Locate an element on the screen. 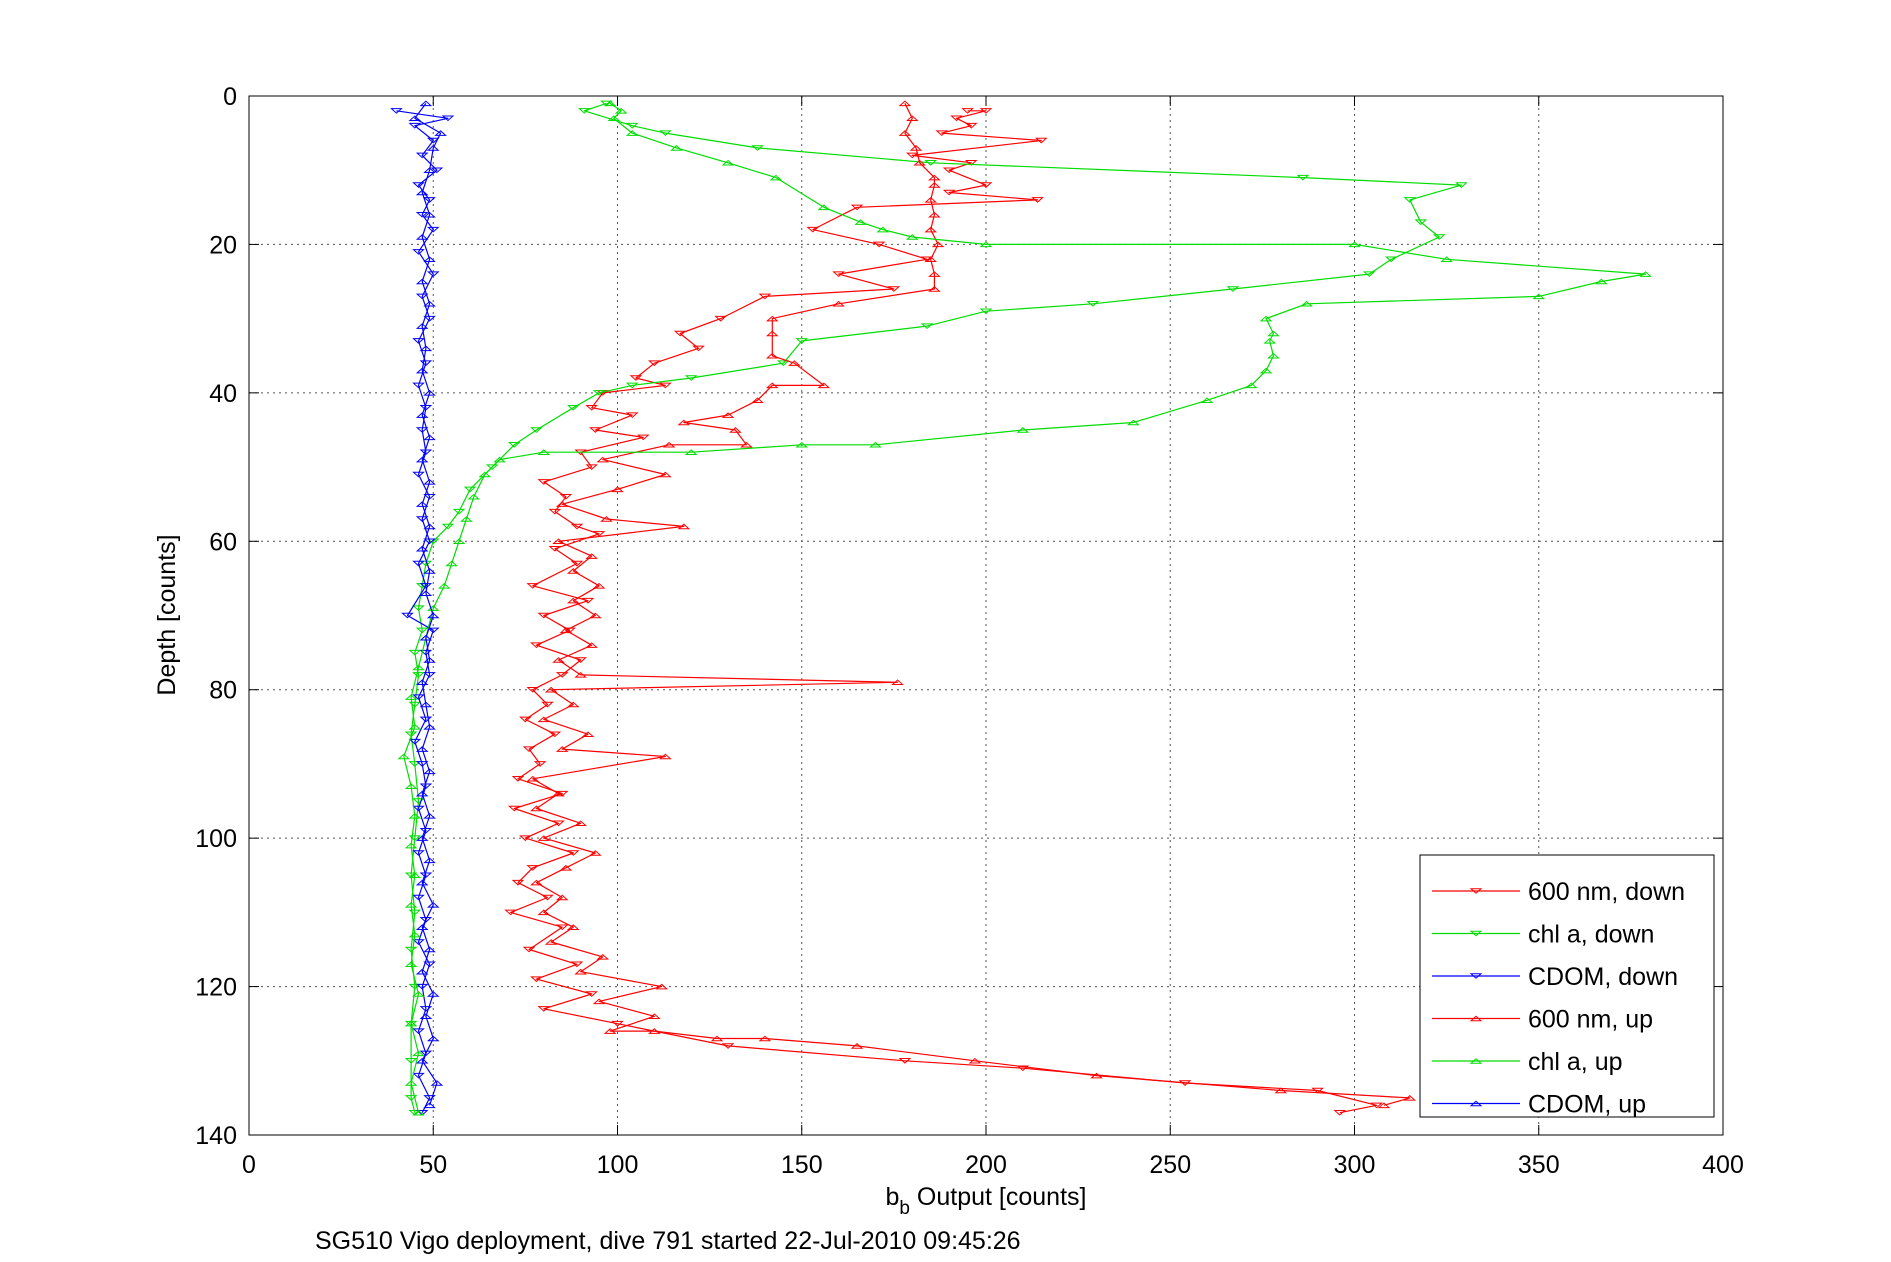  x-tick-label: 150 is located at coordinates (802, 1165).